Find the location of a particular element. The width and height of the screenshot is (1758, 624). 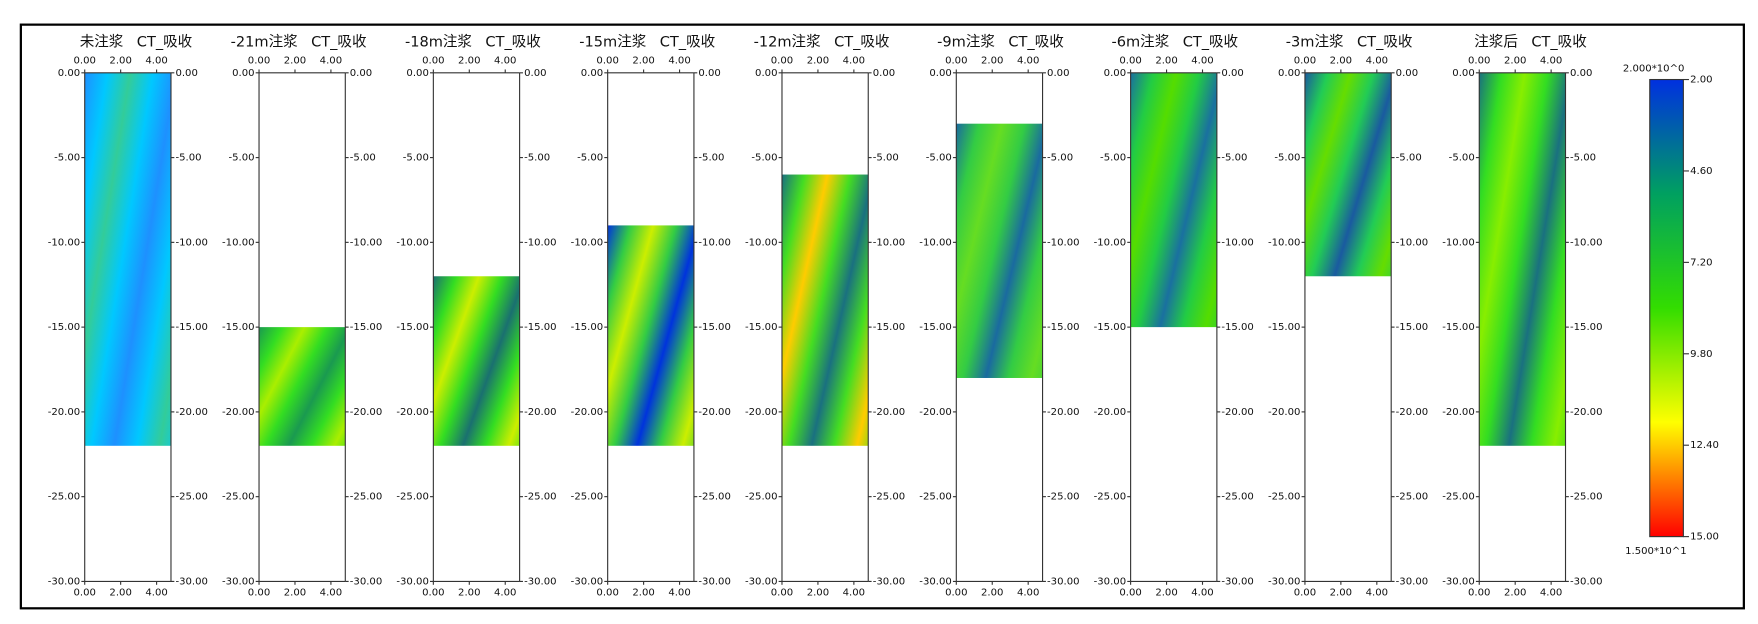

panel-name: -15m注浆 is located at coordinates (612, 42).